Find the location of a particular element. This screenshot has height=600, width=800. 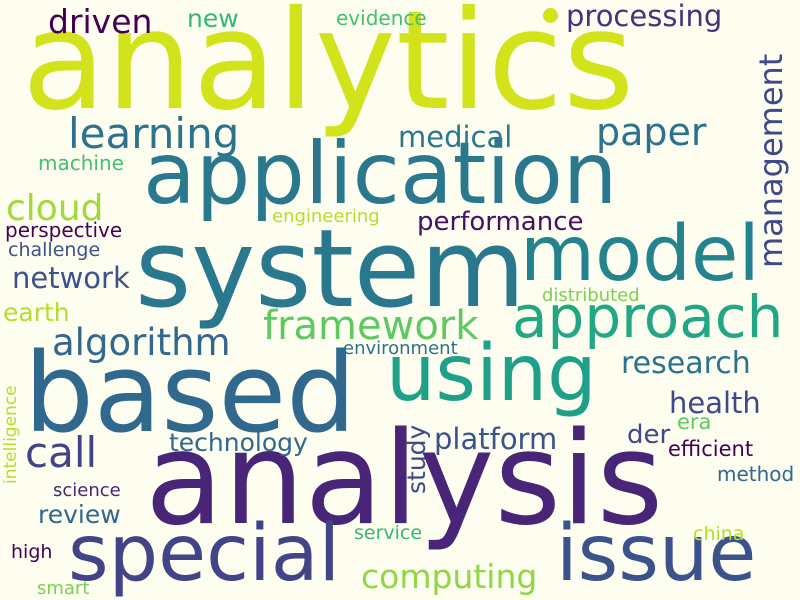

word-study: study is located at coordinates (416, 459).